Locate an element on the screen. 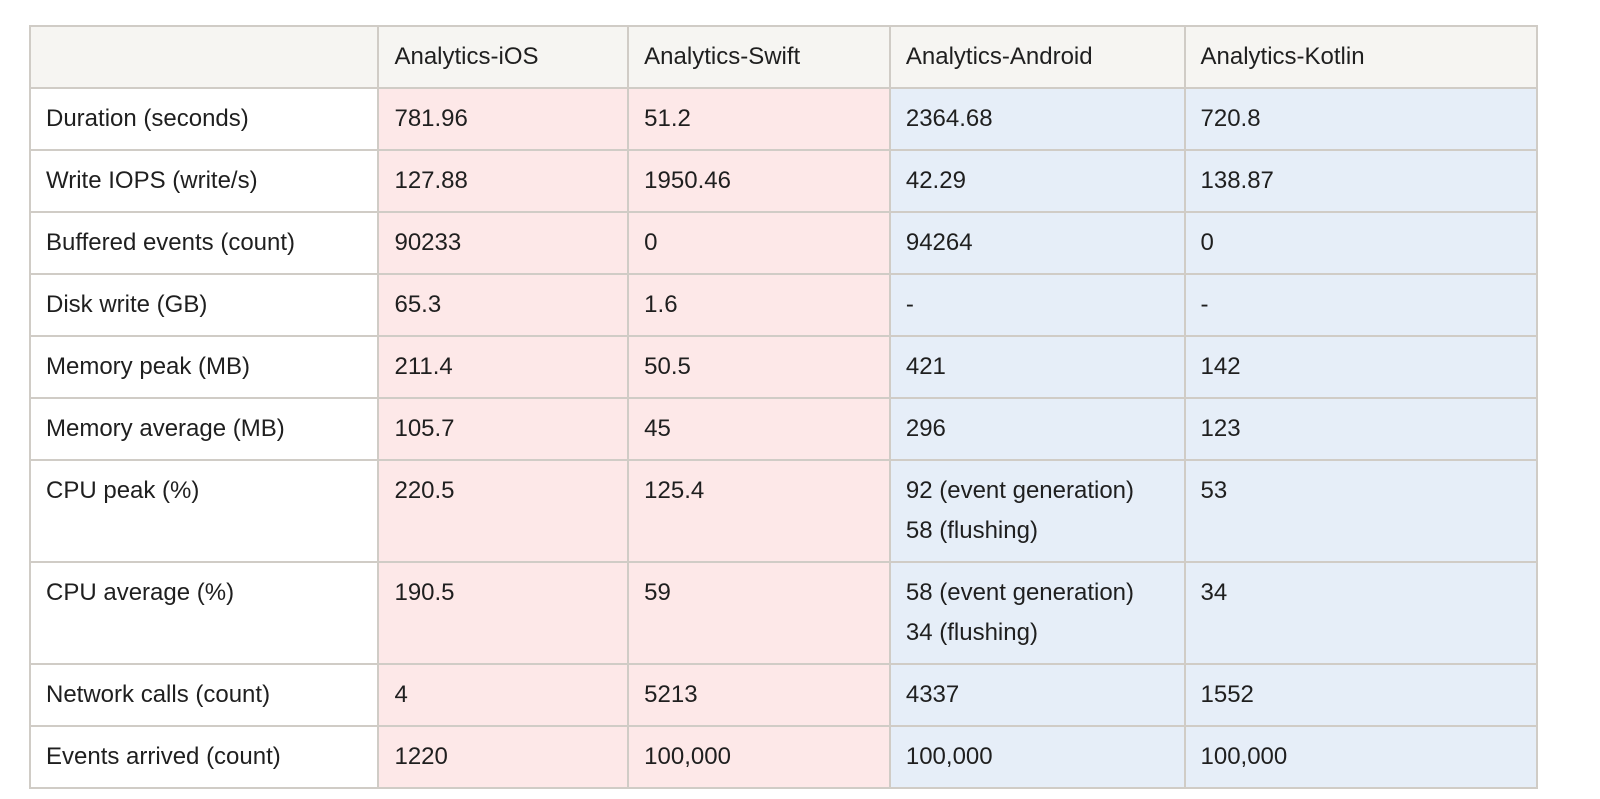  row-label: CPU average (%) is located at coordinates (204, 613).